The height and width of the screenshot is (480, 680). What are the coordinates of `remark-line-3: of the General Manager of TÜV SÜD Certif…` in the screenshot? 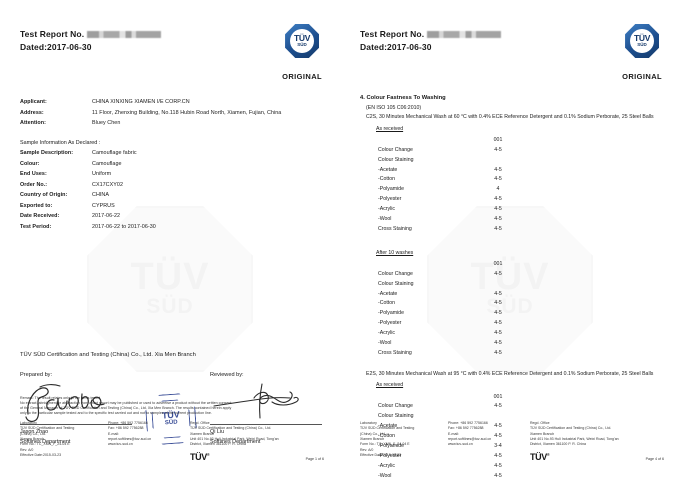 It's located at (126, 408).